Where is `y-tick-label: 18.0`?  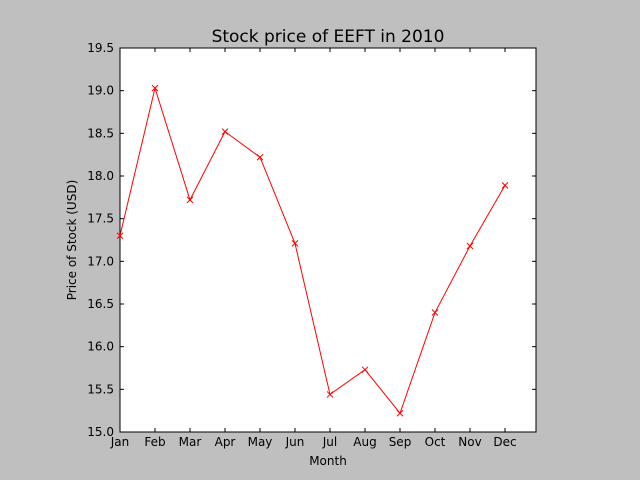
y-tick-label: 18.0 is located at coordinates (100, 176).